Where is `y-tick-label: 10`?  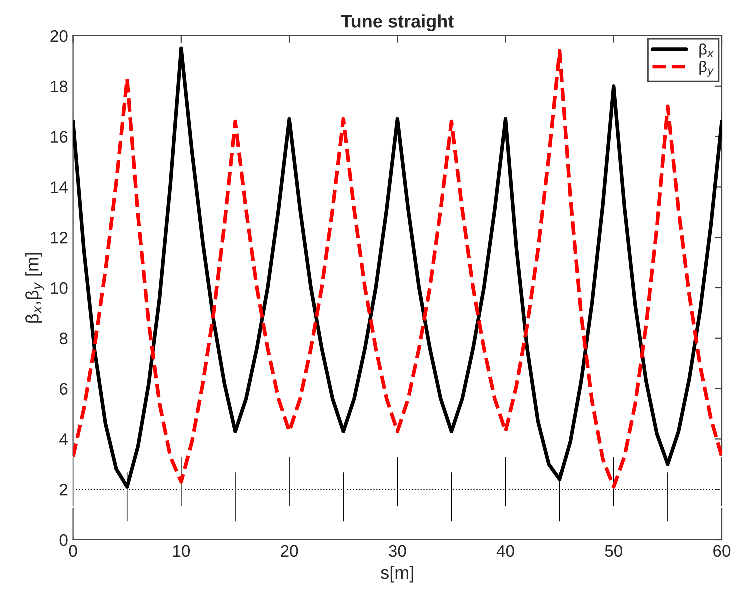 y-tick-label: 10 is located at coordinates (59, 288).